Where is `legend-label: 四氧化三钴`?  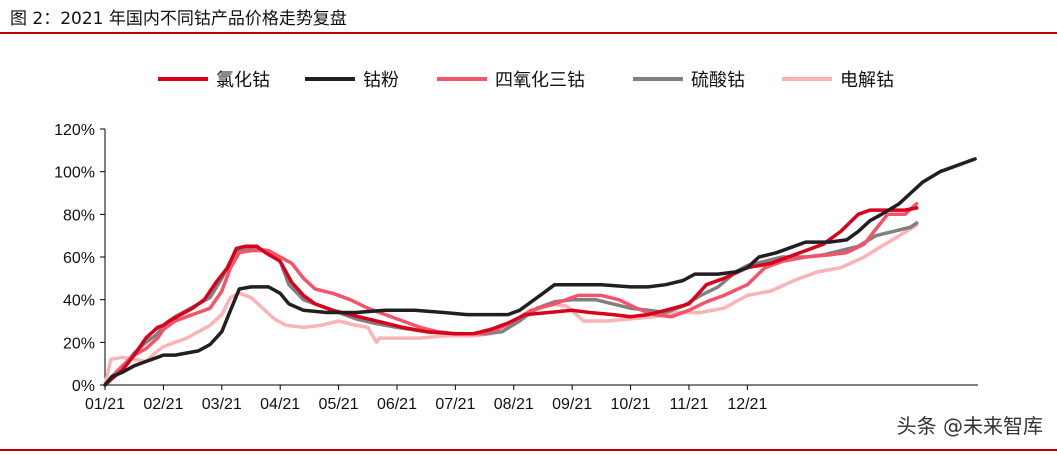 legend-label: 四氧化三钴 is located at coordinates (540, 80).